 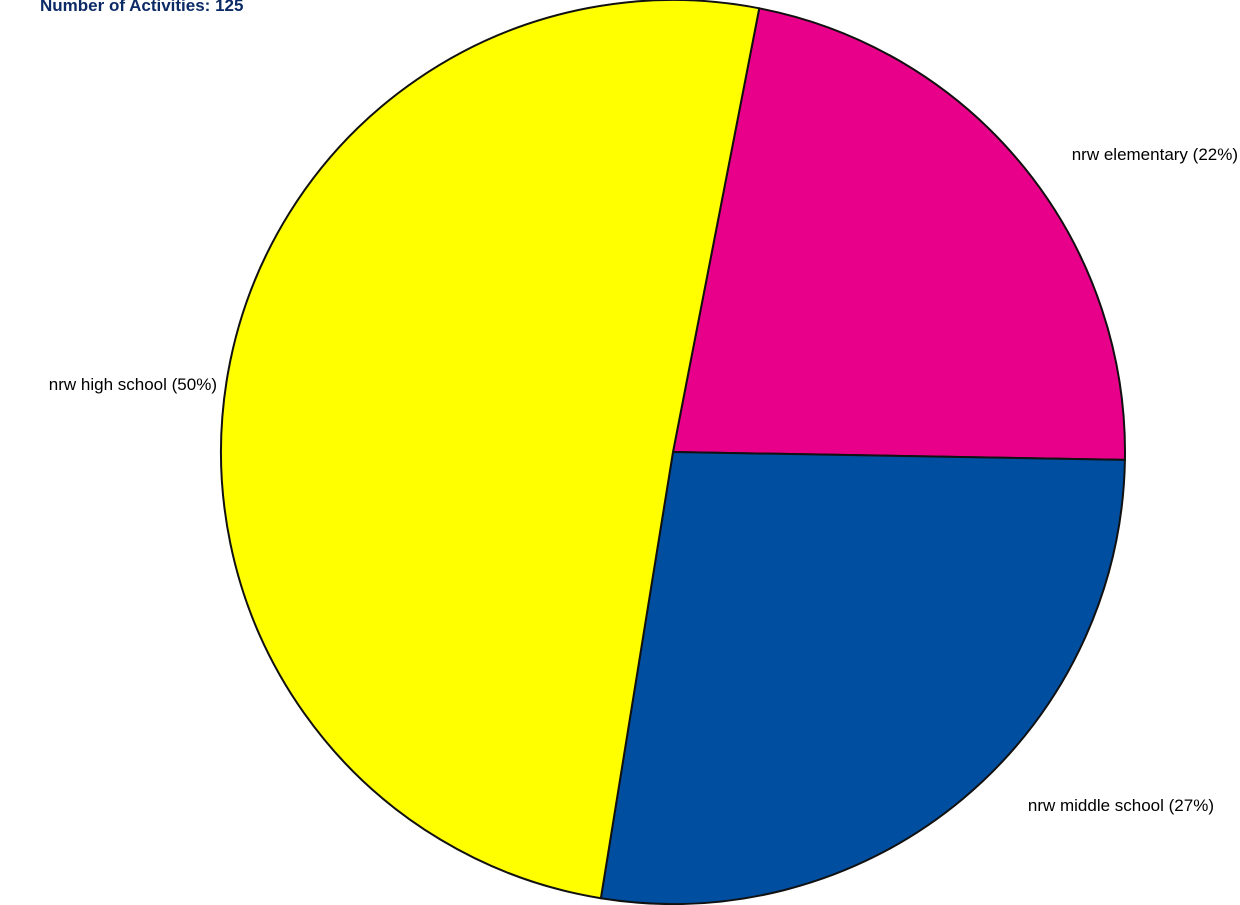 What do you see at coordinates (125, 7) in the screenshot?
I see `activity-count-label: Number of Activities:` at bounding box center [125, 7].